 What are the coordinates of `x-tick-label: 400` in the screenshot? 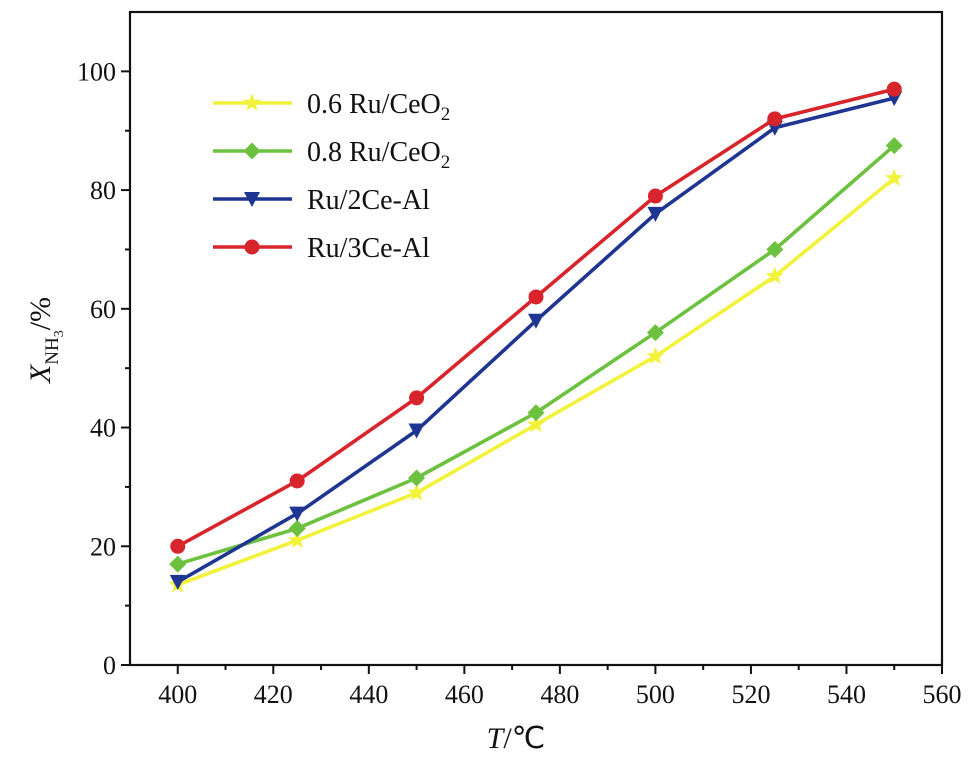 It's located at (177, 694).